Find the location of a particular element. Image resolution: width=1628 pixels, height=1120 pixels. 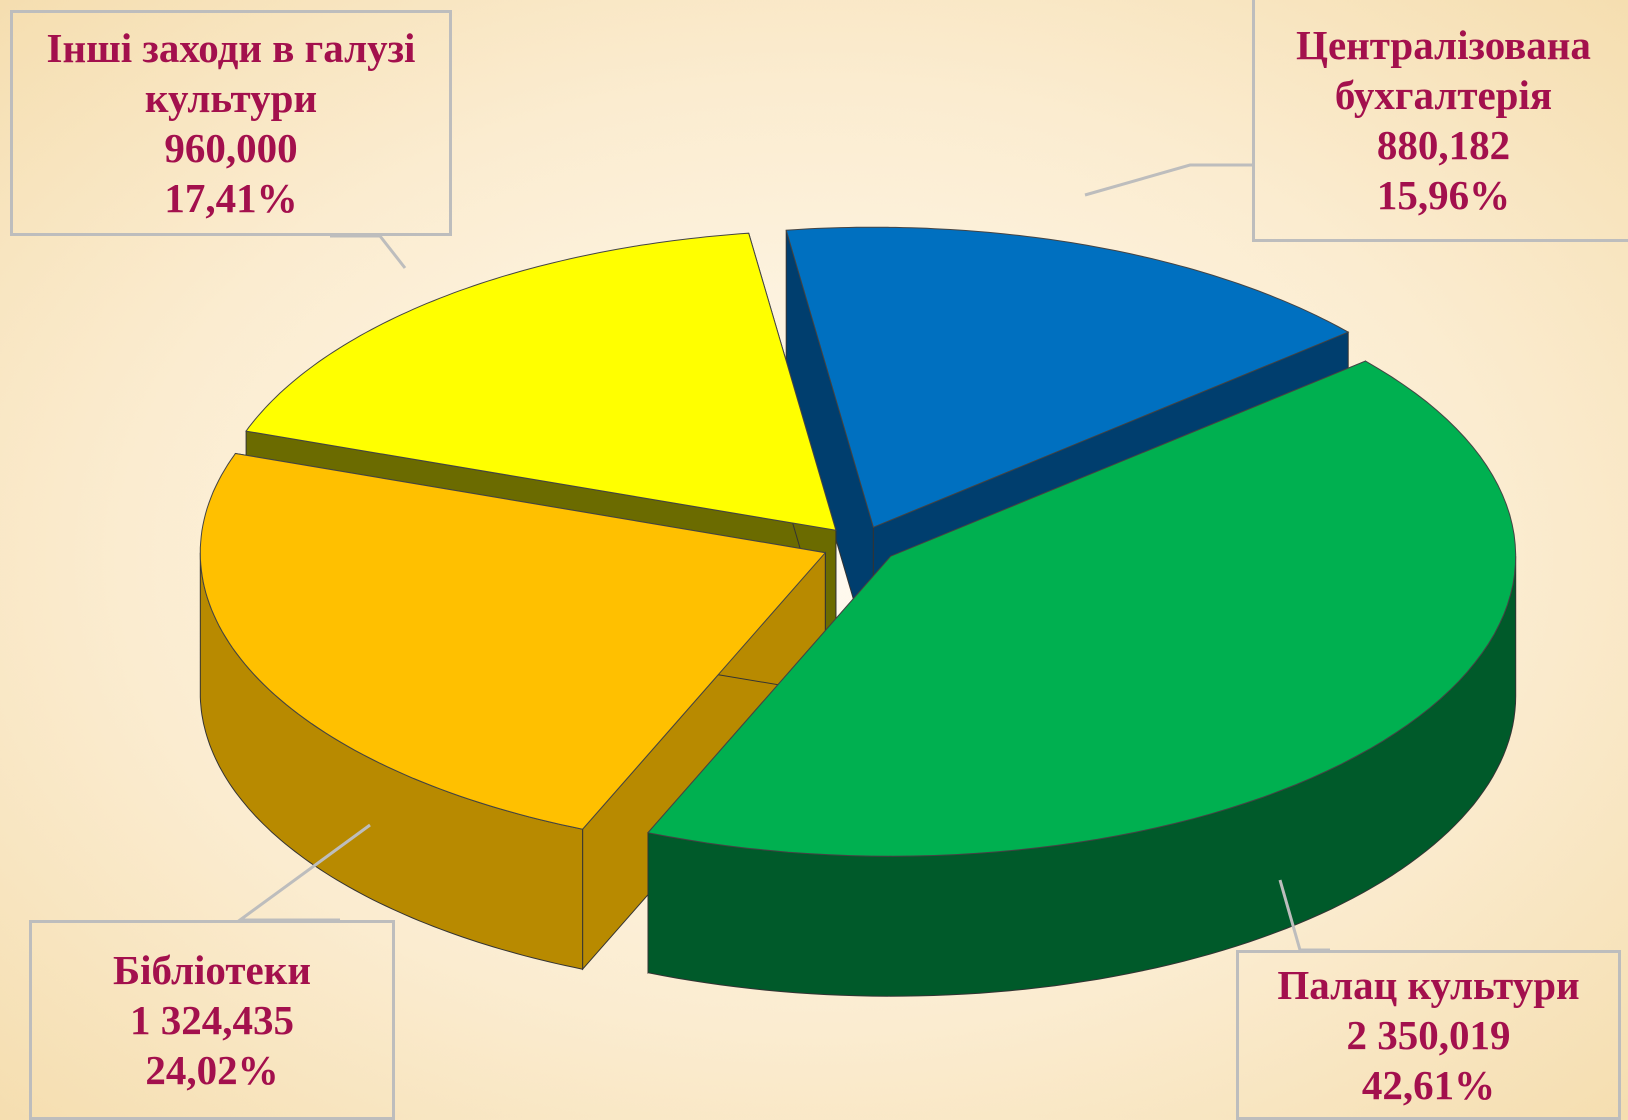

slice-label: Палац культури is located at coordinates (1428, 985).